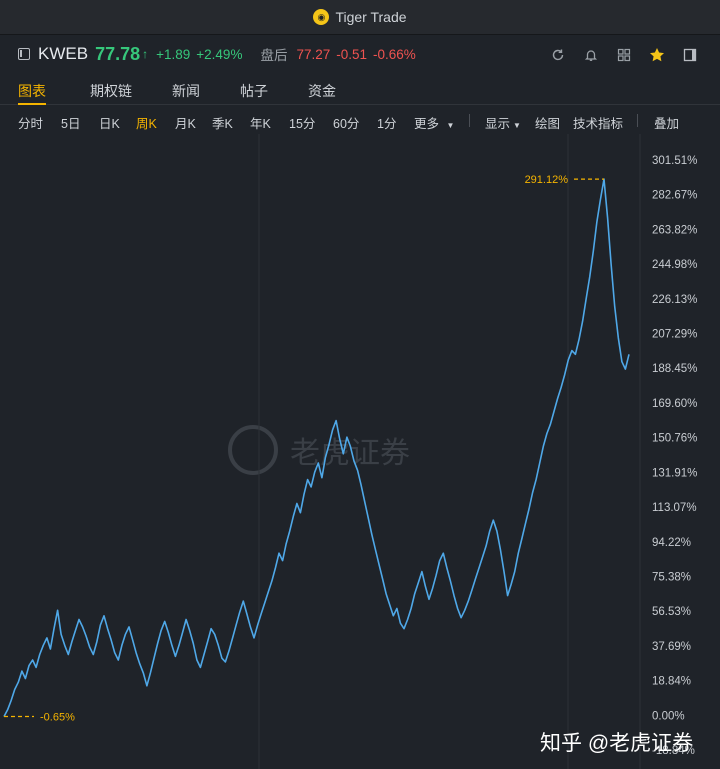 The height and width of the screenshot is (769, 720). I want to click on period-15min: 15分, so click(302, 124).